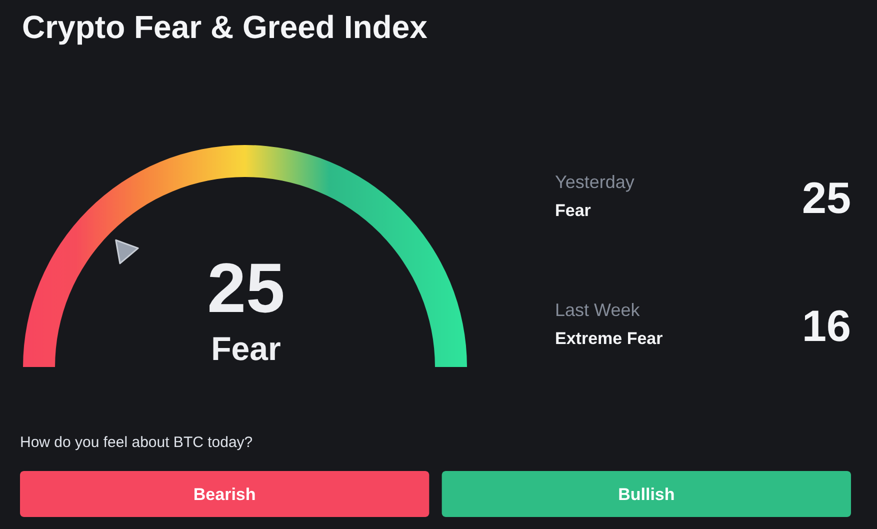 The height and width of the screenshot is (529, 877). I want to click on category-label: Last Week, so click(598, 310).